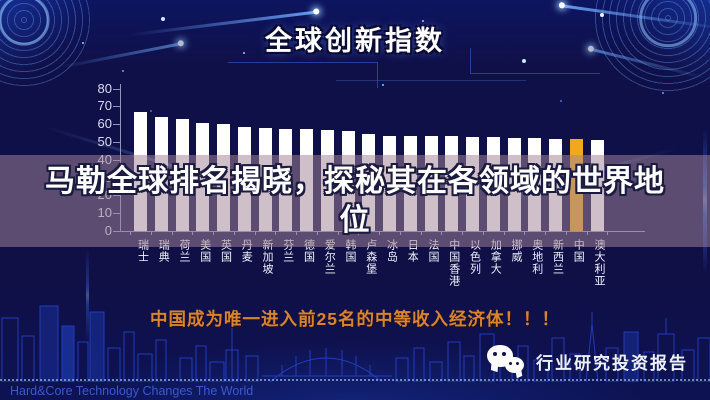  Describe the element at coordinates (355, 181) in the screenshot. I see `headline-line1: 马勒全球排名揭晓，探秘其在各领域的世界地` at that location.